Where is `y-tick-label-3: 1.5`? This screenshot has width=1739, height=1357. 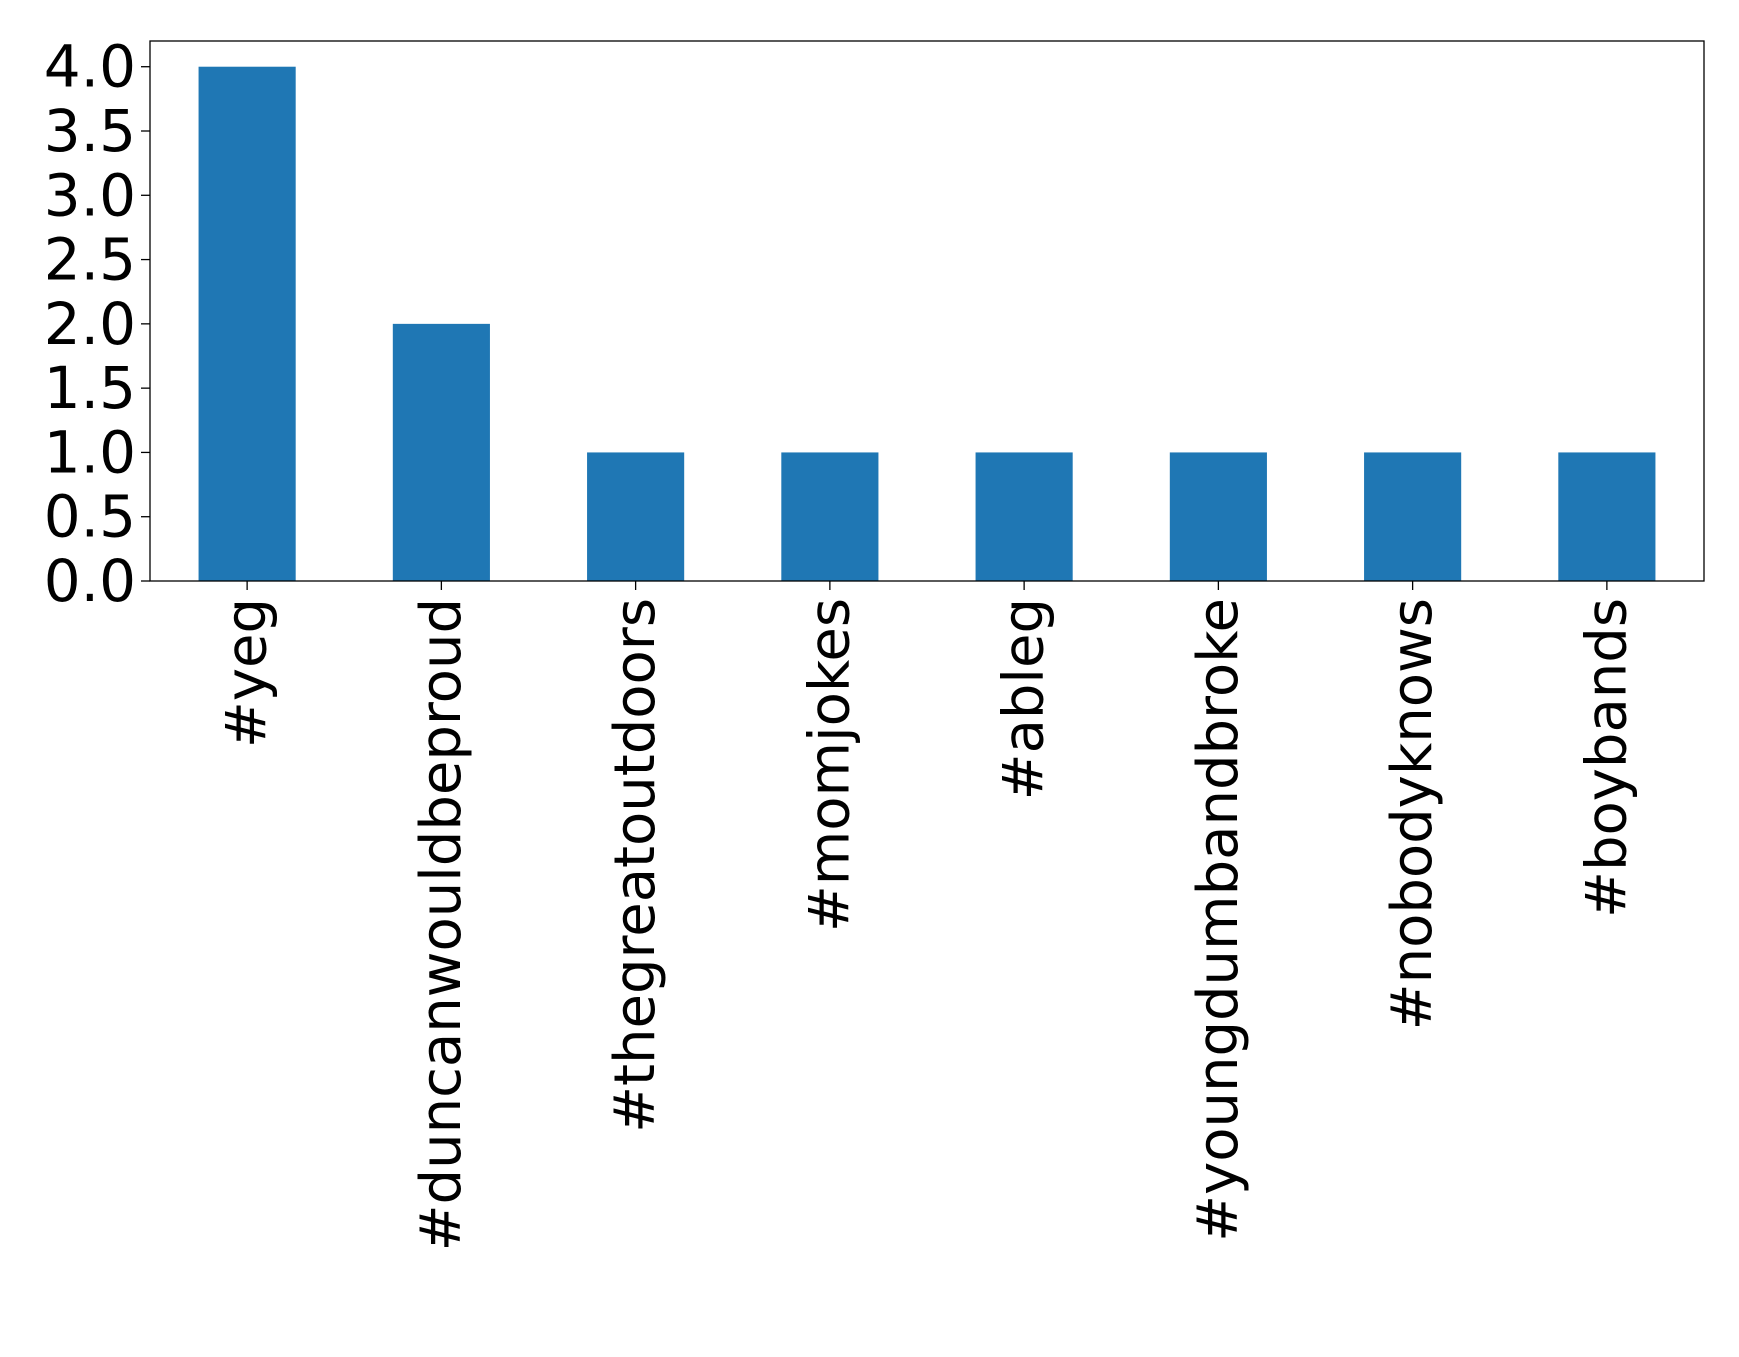
y-tick-label-3: 1.5 is located at coordinates (90, 388).